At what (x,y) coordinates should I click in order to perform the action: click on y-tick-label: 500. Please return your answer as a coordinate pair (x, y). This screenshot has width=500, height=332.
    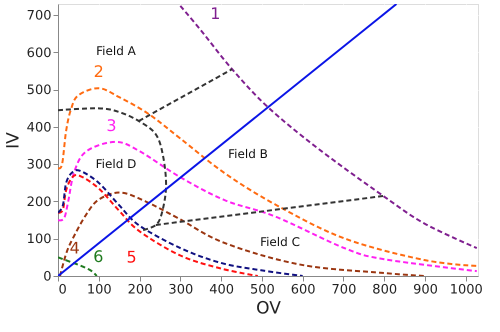
    Looking at the image, I should click on (39, 90).